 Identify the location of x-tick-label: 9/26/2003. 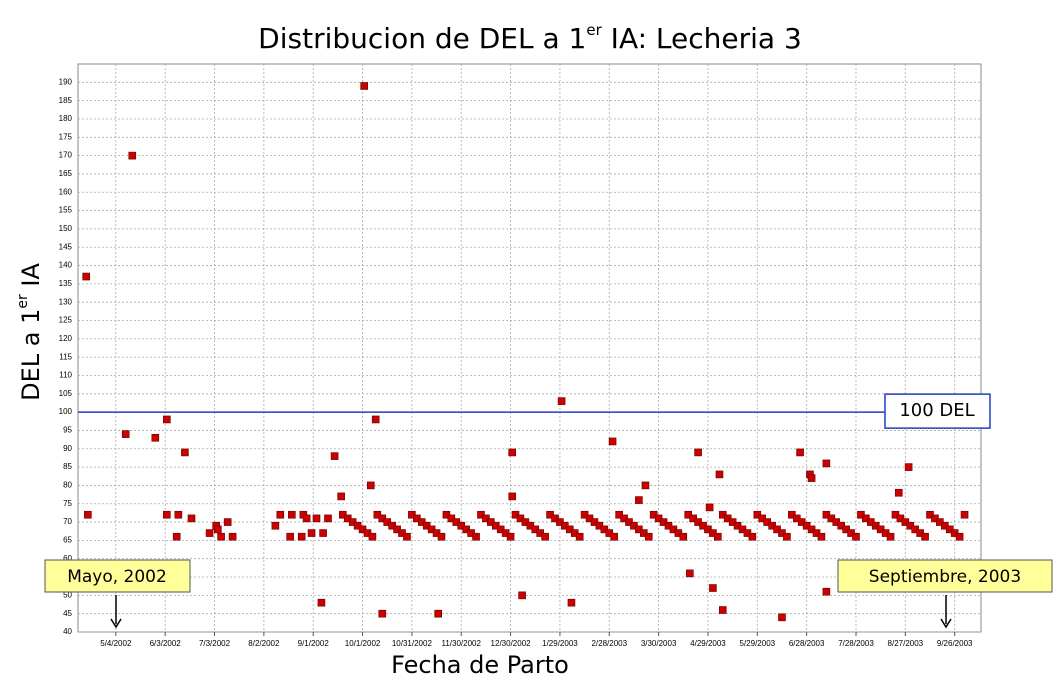
(955, 643).